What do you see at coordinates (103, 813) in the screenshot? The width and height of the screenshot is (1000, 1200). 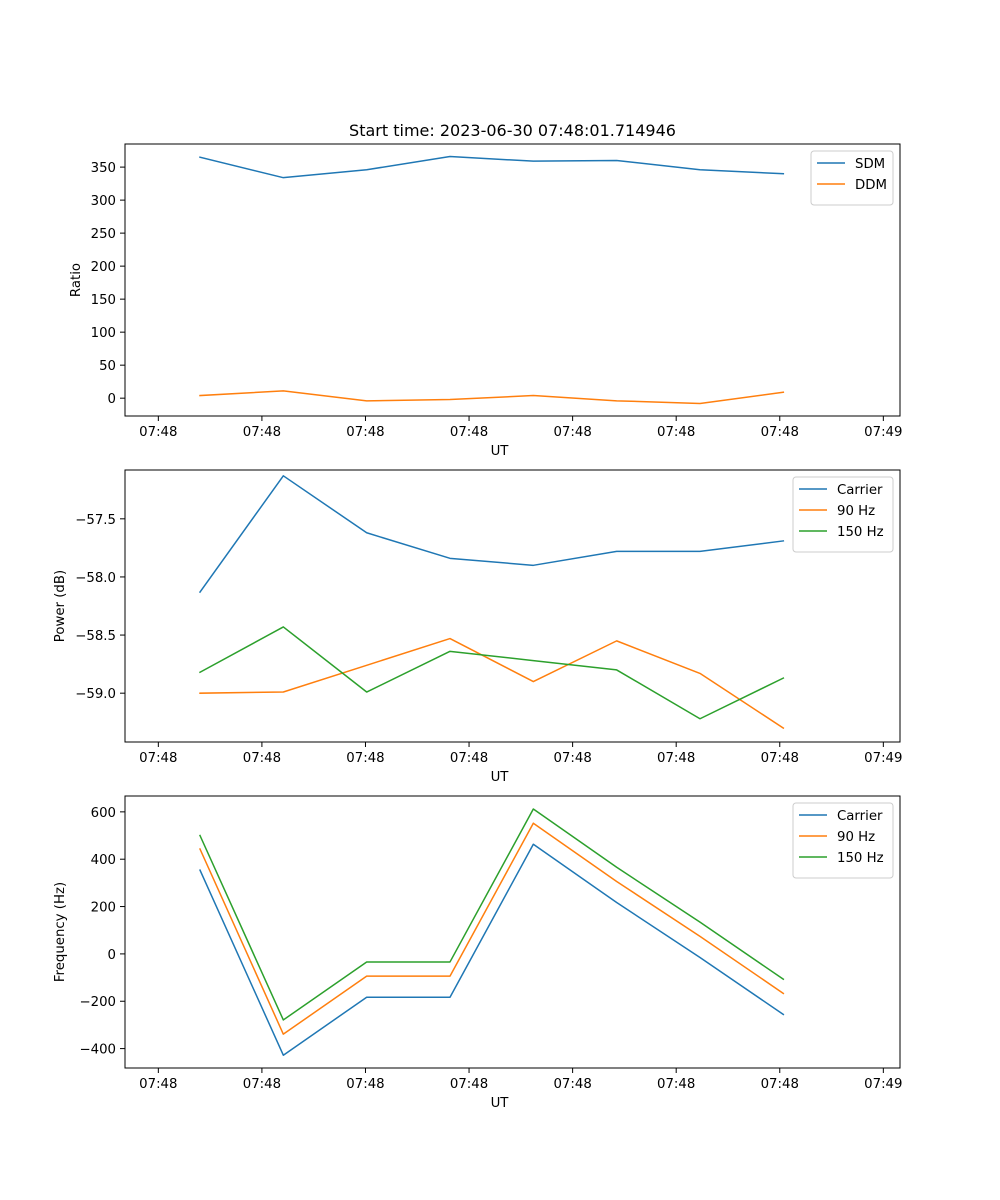 I see `y-tick-label: 600` at bounding box center [103, 813].